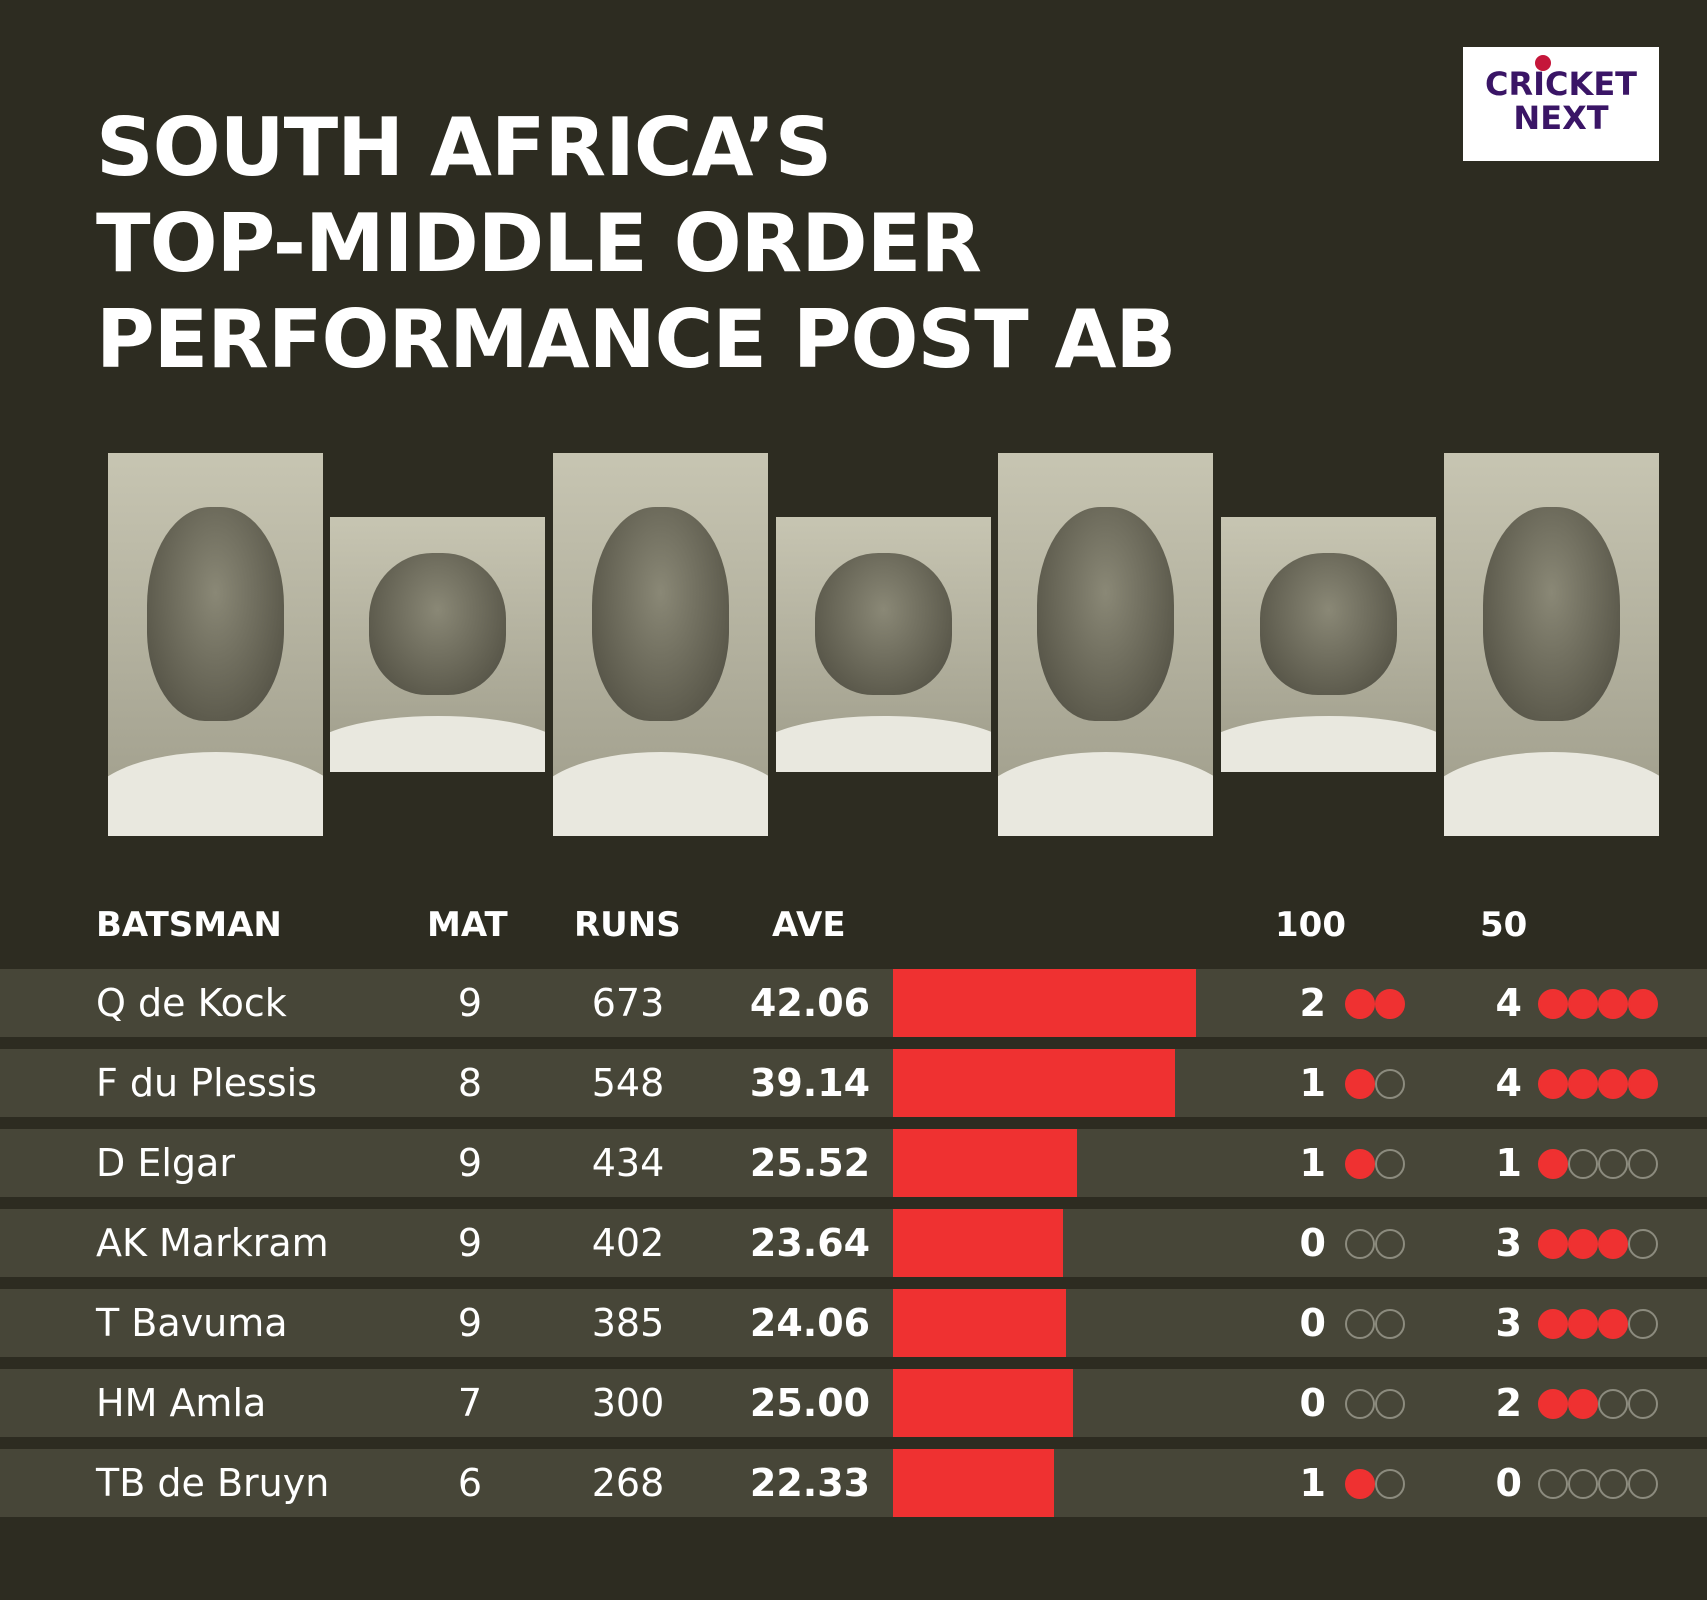  What do you see at coordinates (809, 925) in the screenshot?
I see `header-ave: AVE` at bounding box center [809, 925].